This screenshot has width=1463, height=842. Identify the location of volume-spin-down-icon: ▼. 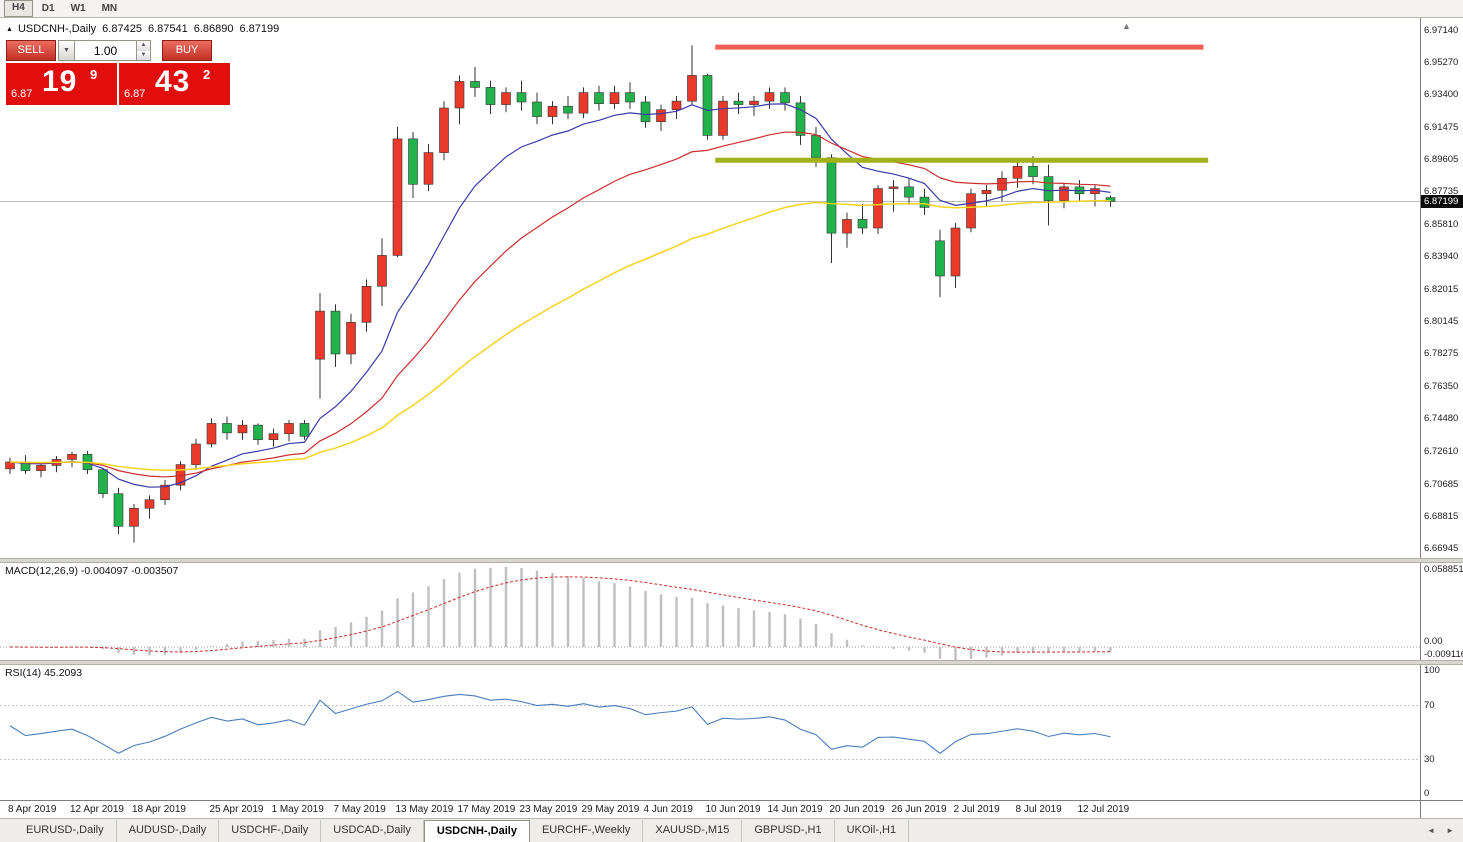
(143, 55).